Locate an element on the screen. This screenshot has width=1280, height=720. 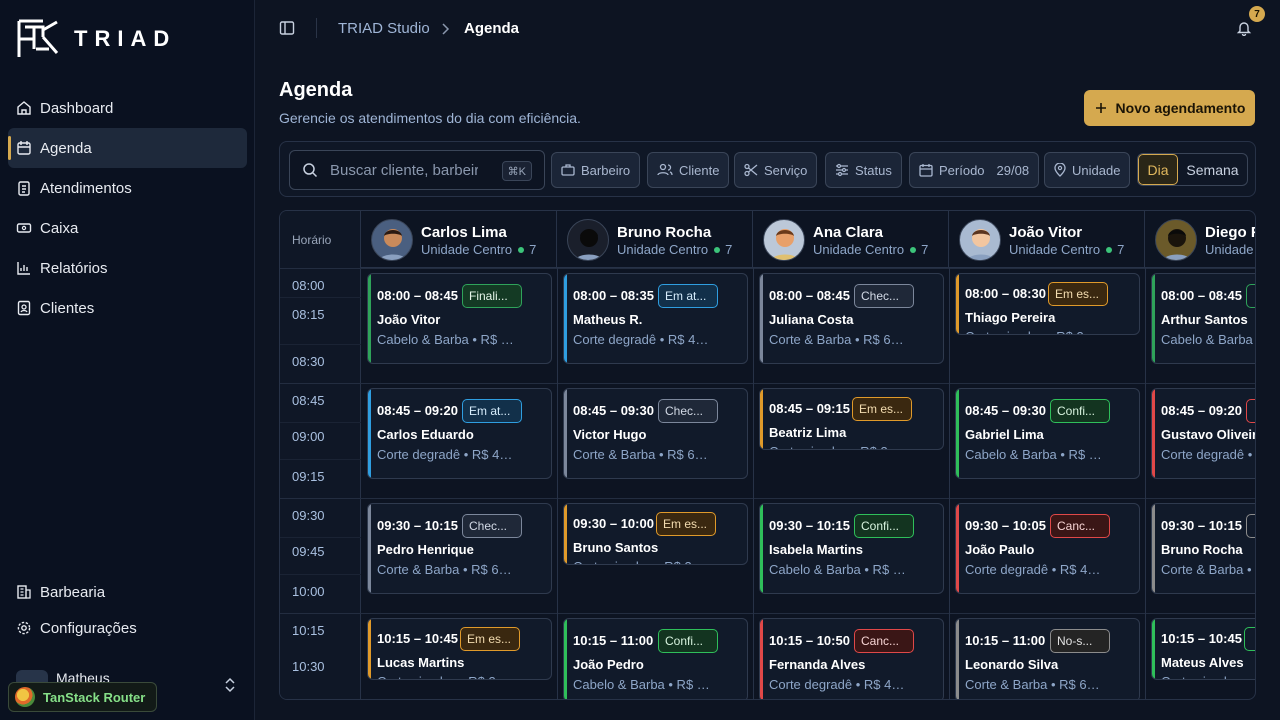
filter-cliente-button: Cliente is located at coordinates (688, 170).